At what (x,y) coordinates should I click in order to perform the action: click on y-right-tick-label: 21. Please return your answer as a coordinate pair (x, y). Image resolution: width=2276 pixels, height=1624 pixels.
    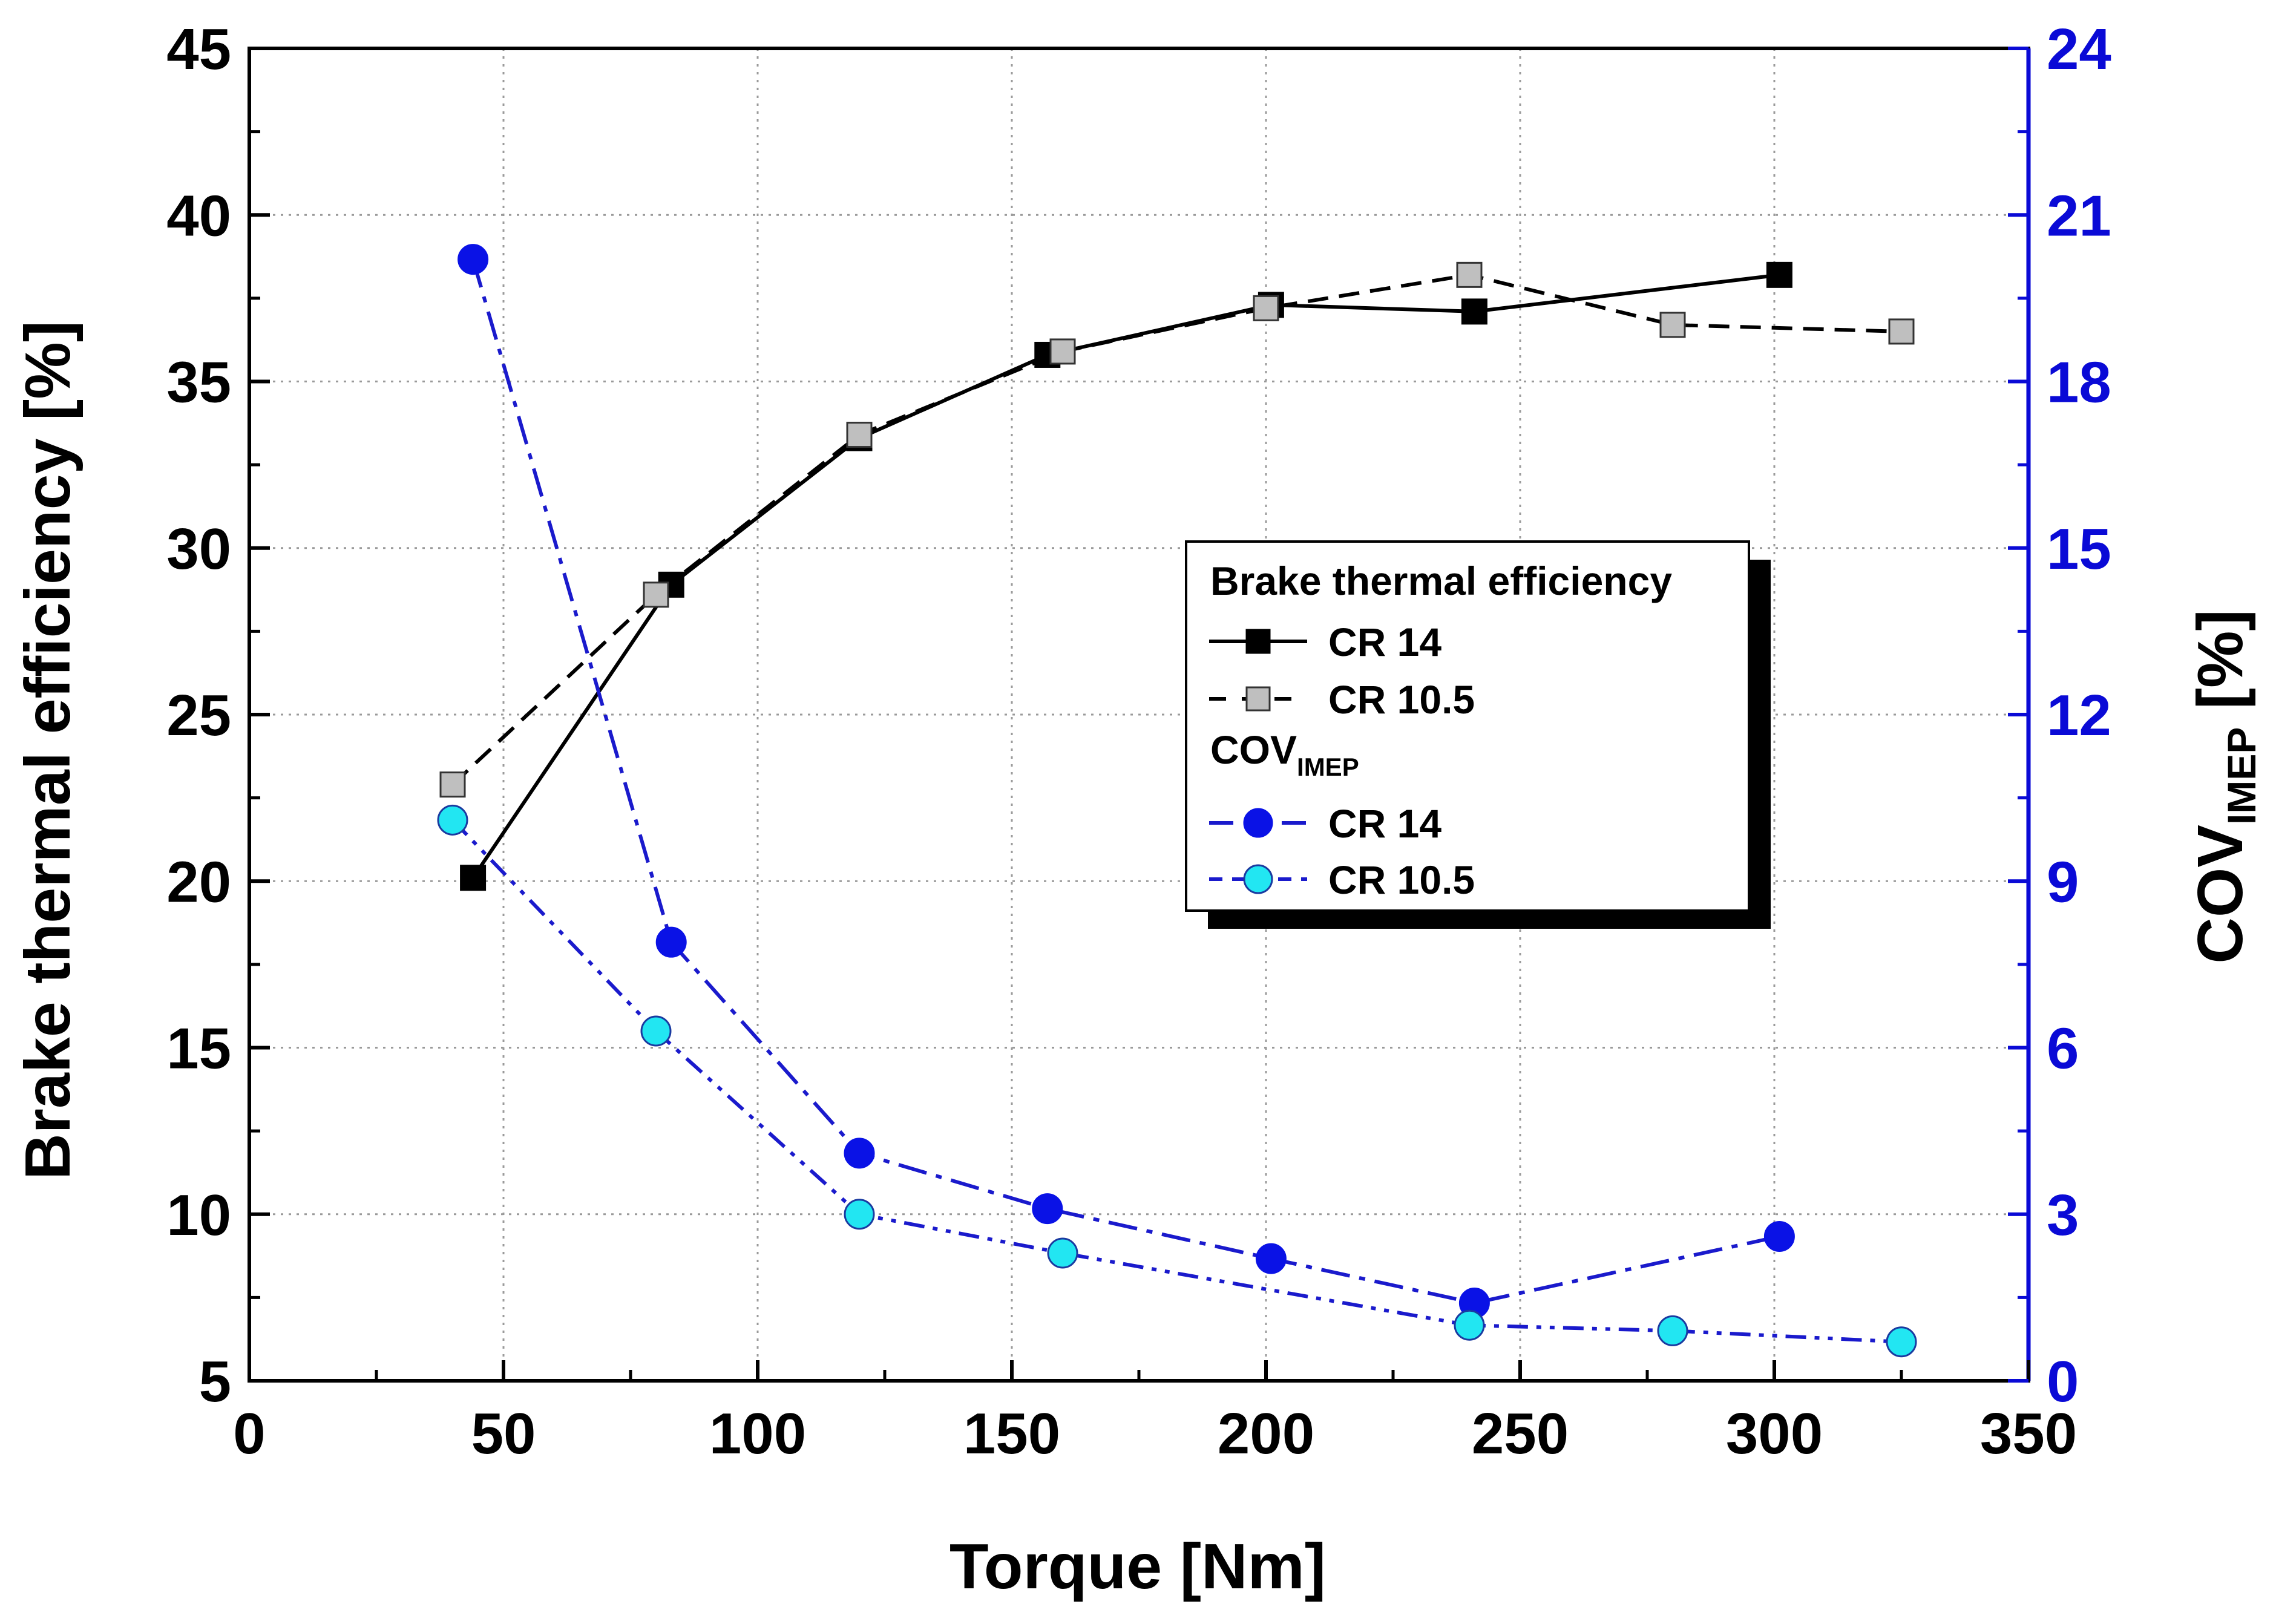
    Looking at the image, I should click on (2079, 215).